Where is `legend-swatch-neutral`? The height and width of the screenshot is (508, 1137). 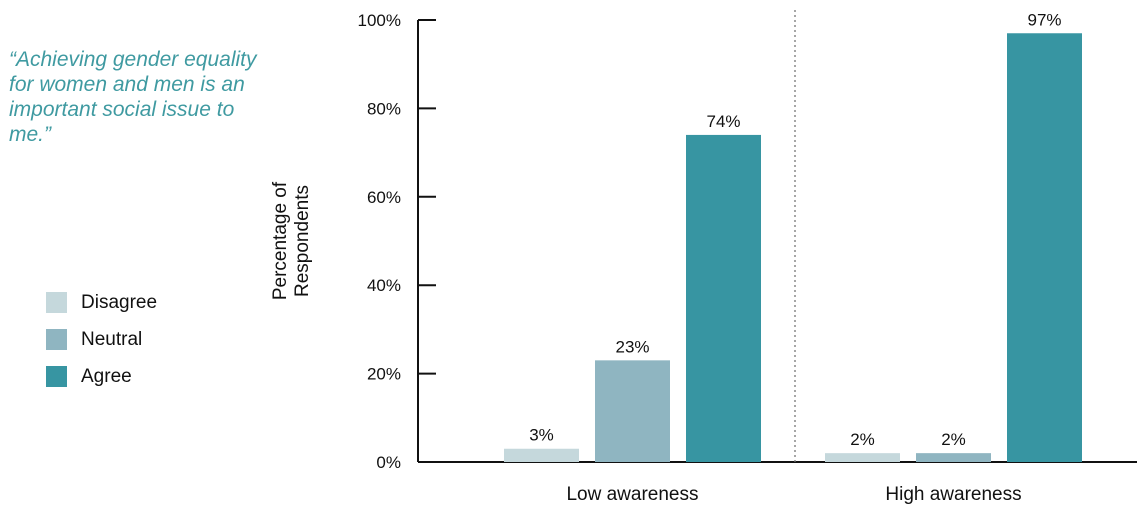
legend-swatch-neutral is located at coordinates (56, 339).